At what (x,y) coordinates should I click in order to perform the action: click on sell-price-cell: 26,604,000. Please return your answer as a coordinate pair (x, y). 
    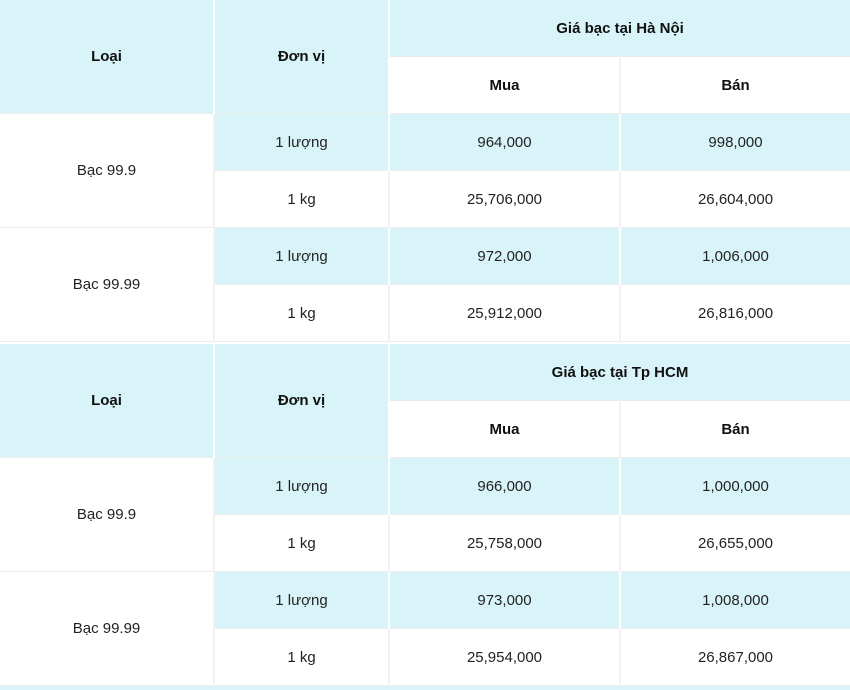
    Looking at the image, I should click on (735, 199).